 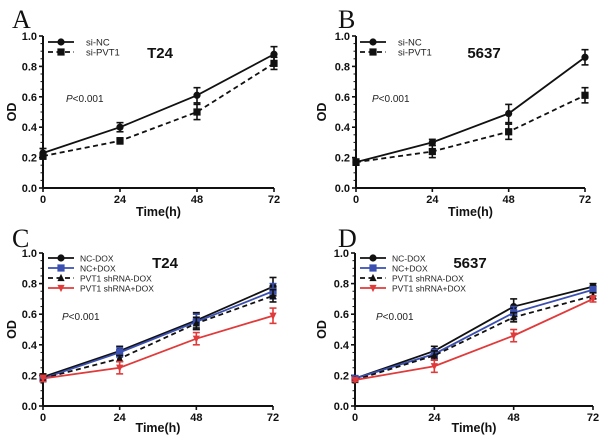 What do you see at coordinates (116, 279) in the screenshot?
I see `legend-label: PVT1 shRNA-DOX` at bounding box center [116, 279].